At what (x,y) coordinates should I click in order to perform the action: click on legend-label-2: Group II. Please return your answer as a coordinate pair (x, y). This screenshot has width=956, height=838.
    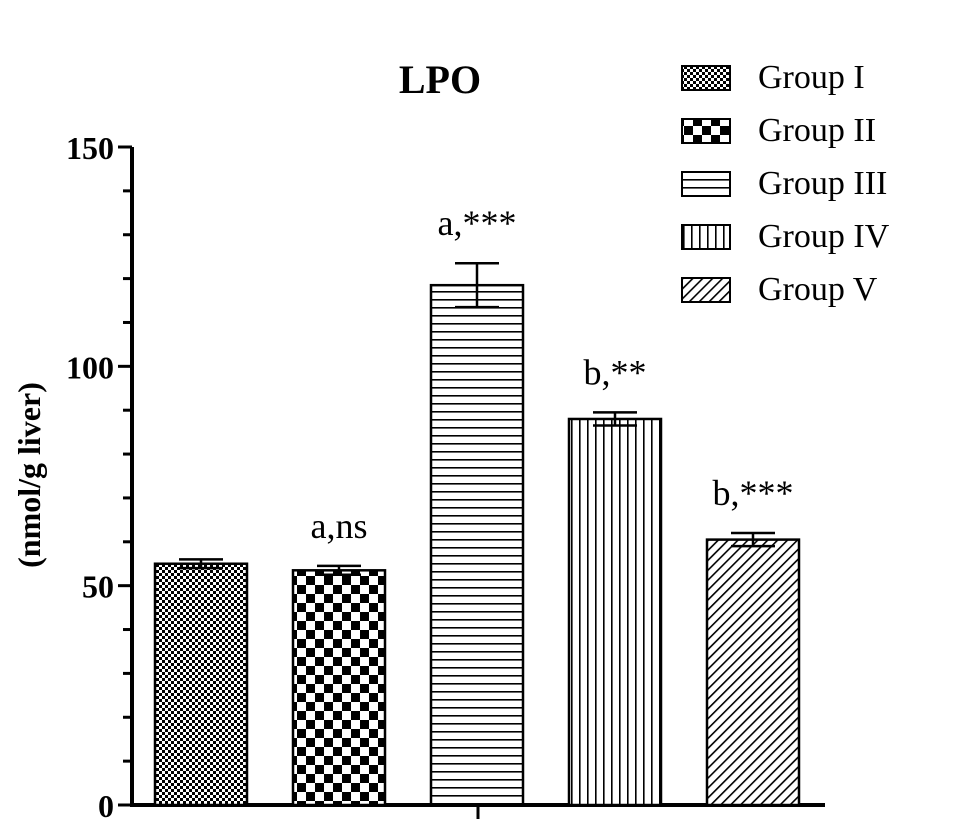
    Looking at the image, I should click on (817, 130).